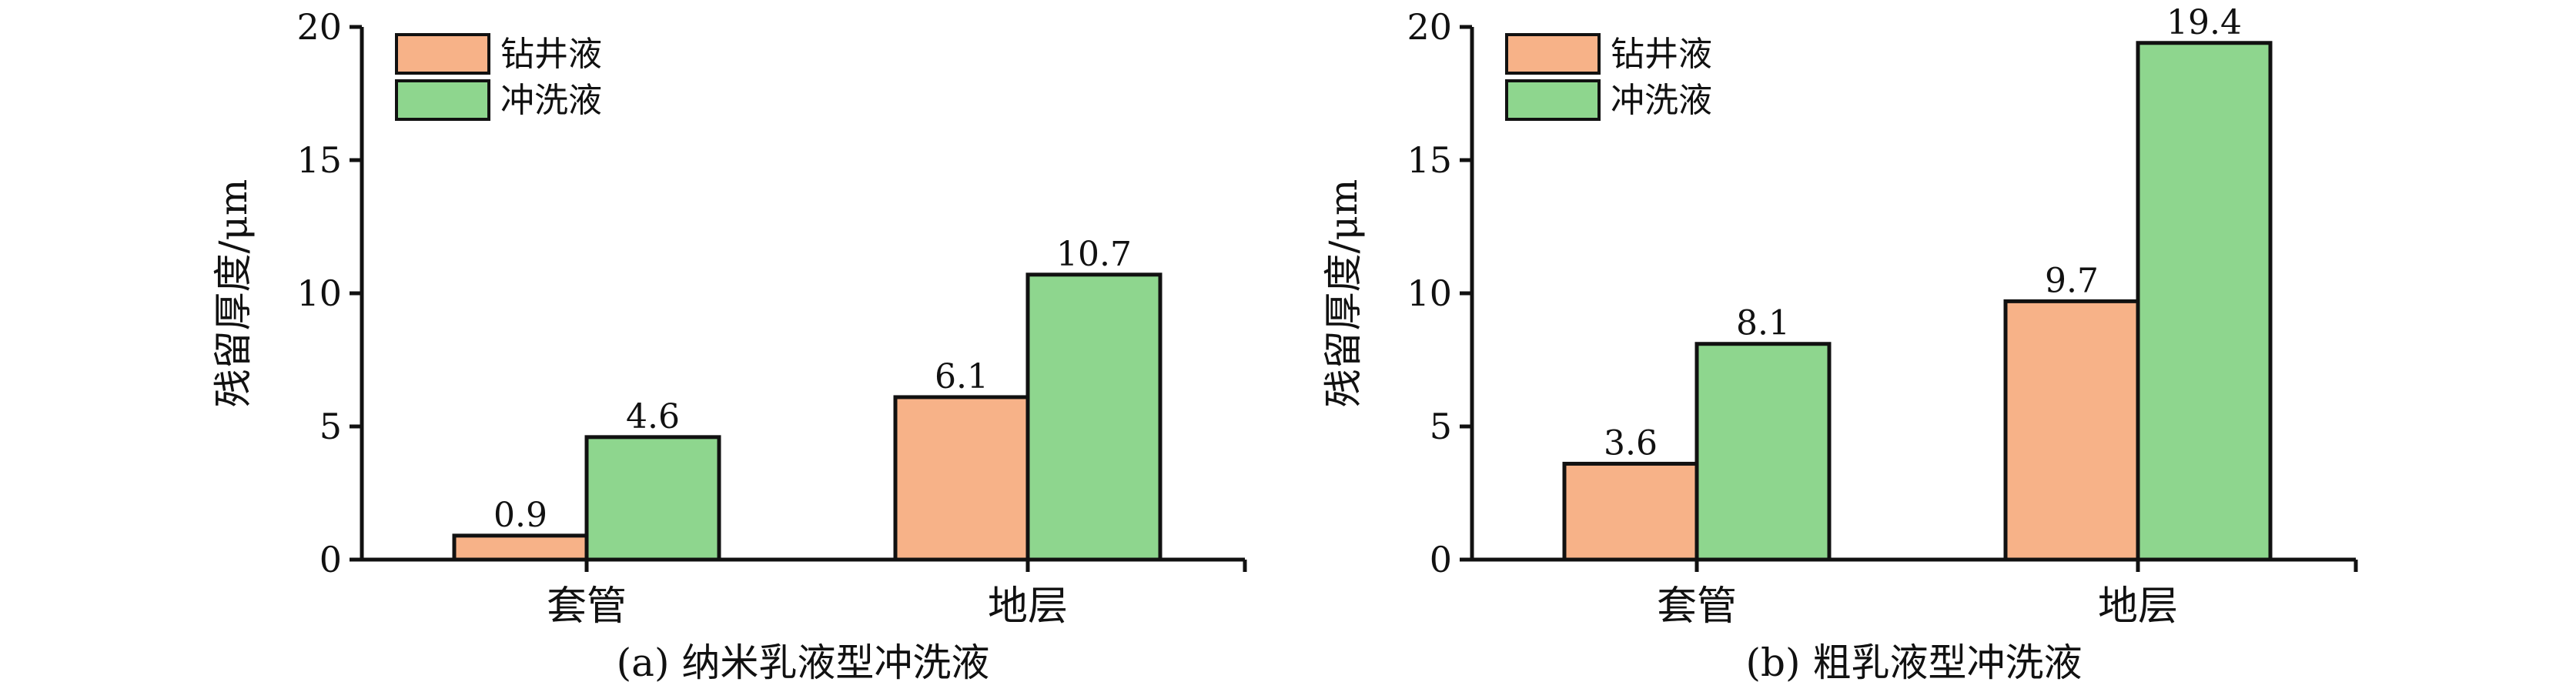 This screenshot has width=2576, height=692. What do you see at coordinates (2204, 22) in the screenshot?
I see `data-label: 19.4` at bounding box center [2204, 22].